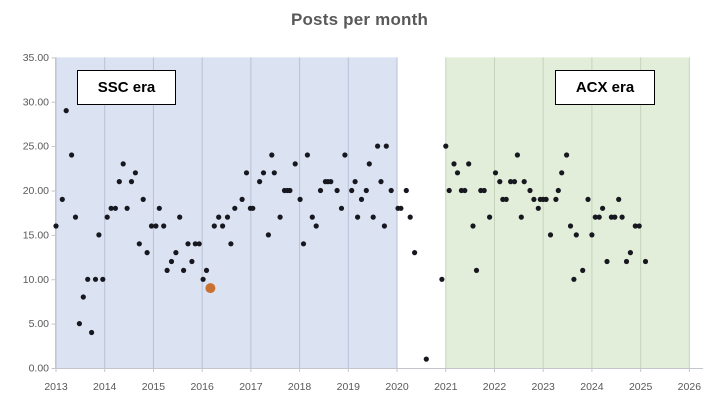  Describe the element at coordinates (592, 387) in the screenshot. I see `x-tick-label: 2024` at that location.